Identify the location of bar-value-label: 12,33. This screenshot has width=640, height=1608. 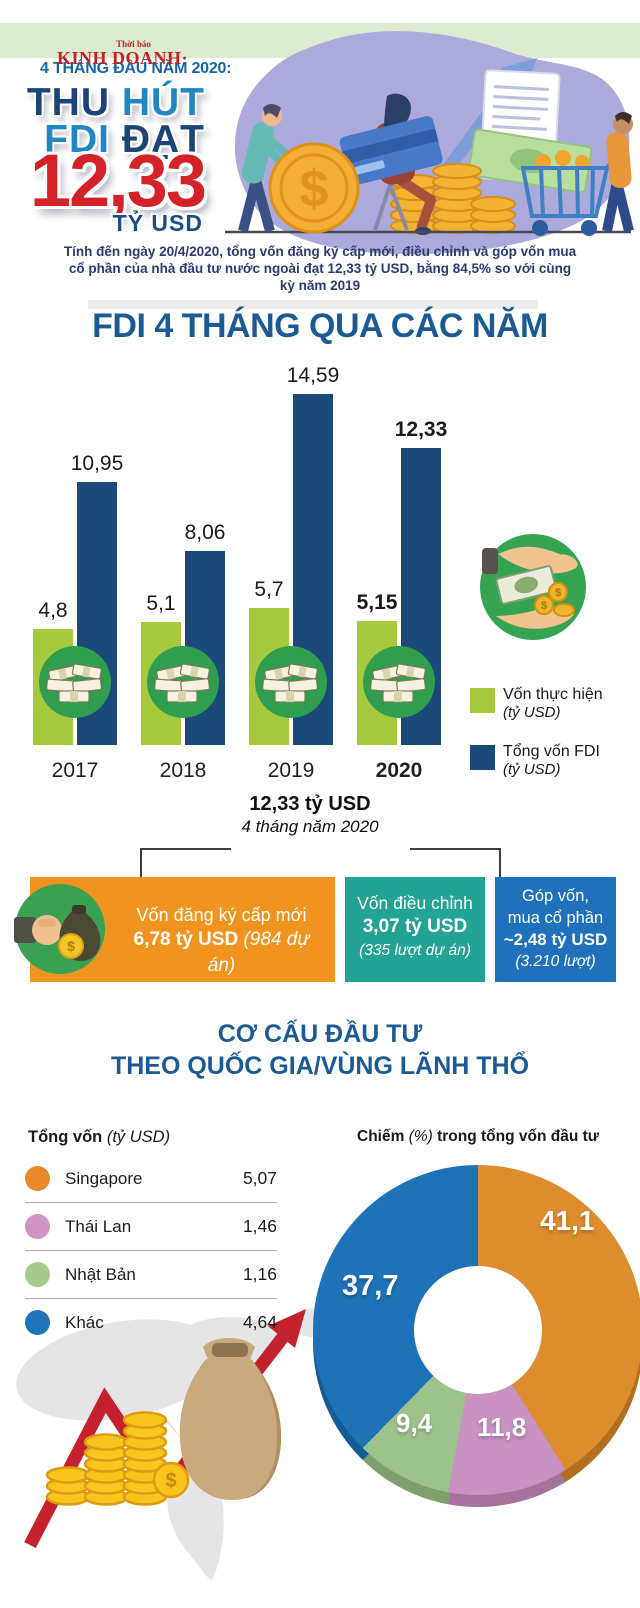
(421, 429).